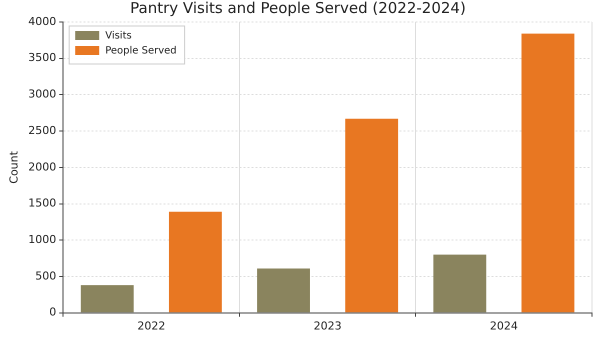 The image size is (604, 338). What do you see at coordinates (42, 130) in the screenshot?
I see `y-tick-label: 2500` at bounding box center [42, 130].